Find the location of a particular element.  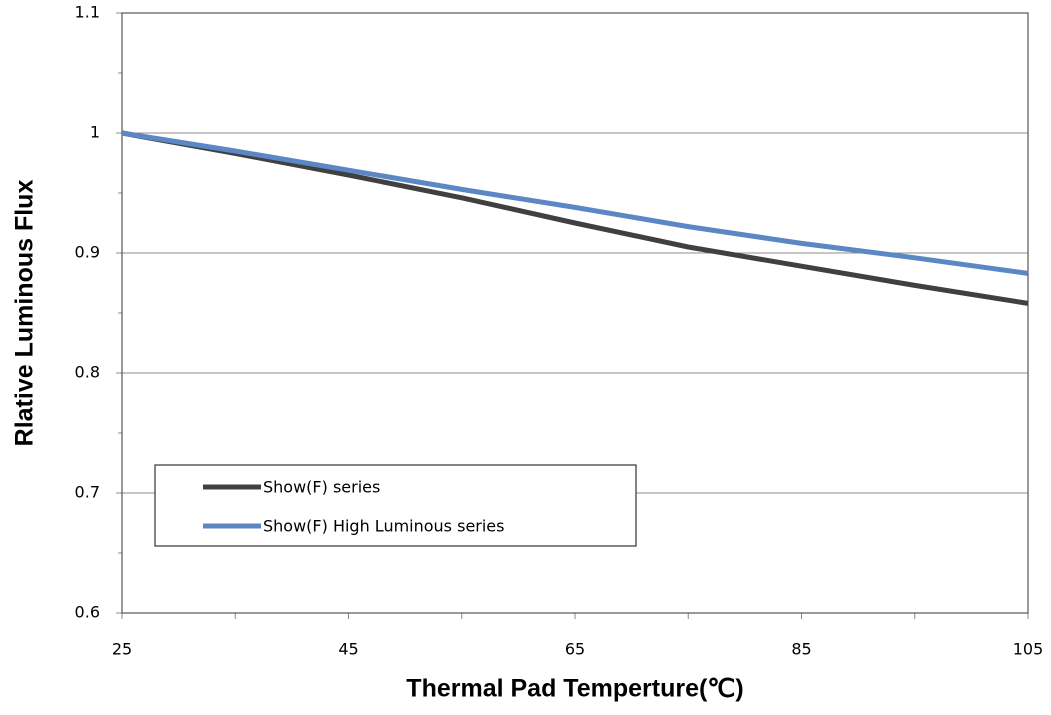

y-axis-label: Rlative Luminous Flux is located at coordinates (25, 313).